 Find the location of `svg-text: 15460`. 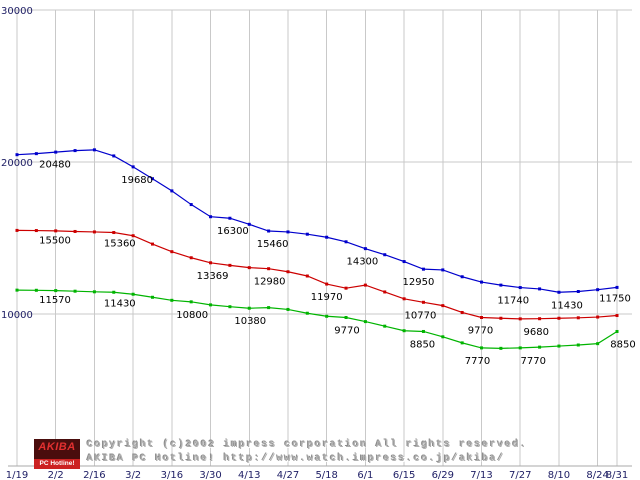

svg-text: 15460 is located at coordinates (273, 244).